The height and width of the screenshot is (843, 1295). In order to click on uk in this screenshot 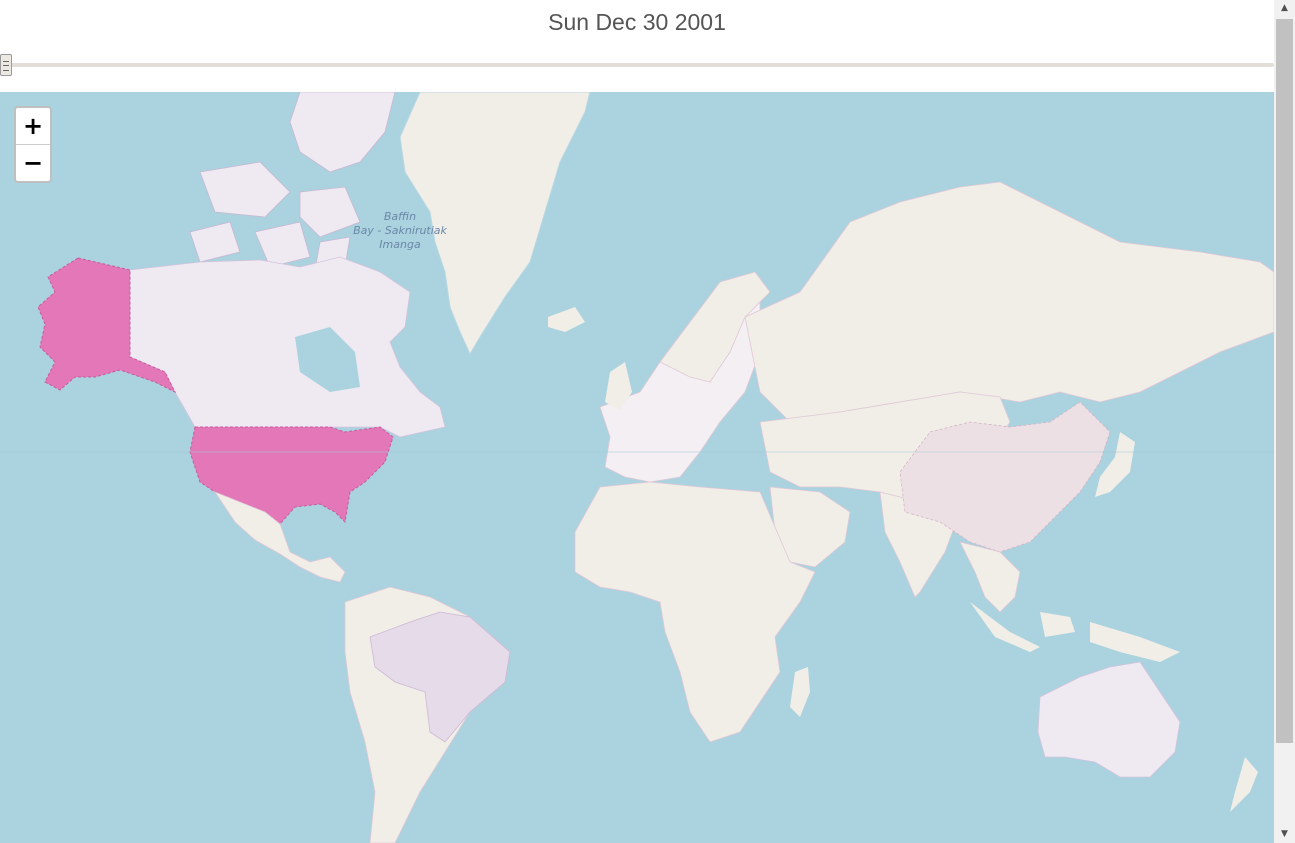, I will do `click(618, 386)`.